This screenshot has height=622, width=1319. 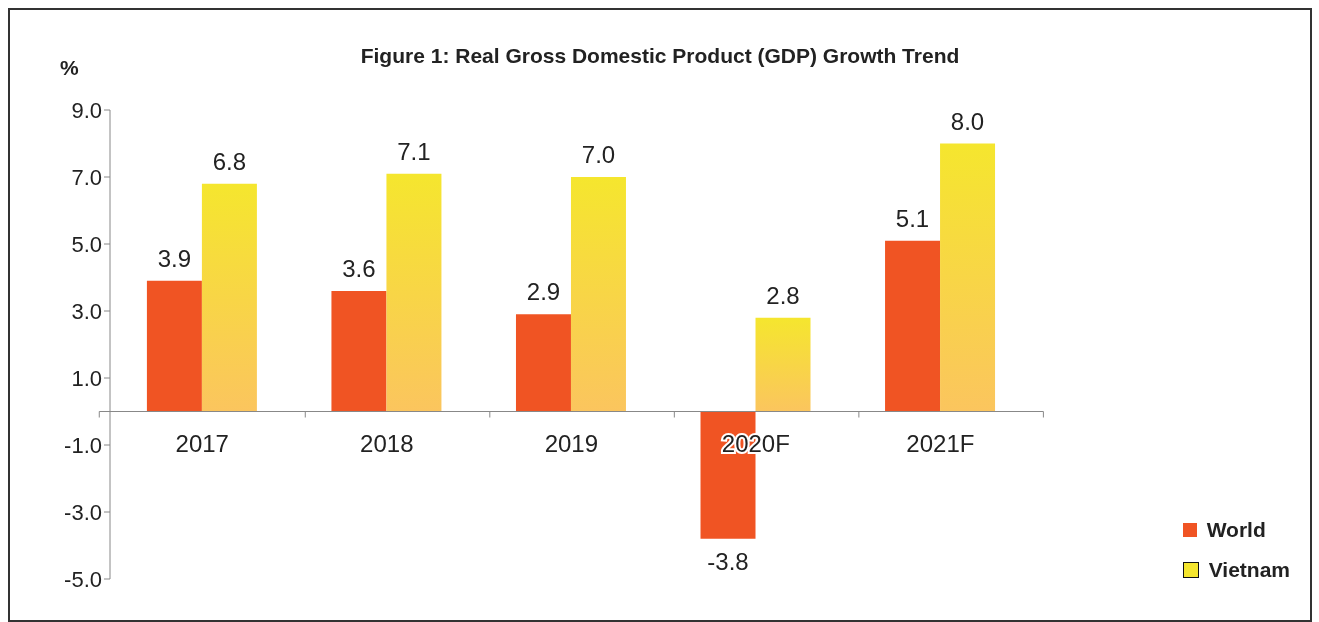 What do you see at coordinates (1236, 530) in the screenshot?
I see `legend-label: World` at bounding box center [1236, 530].